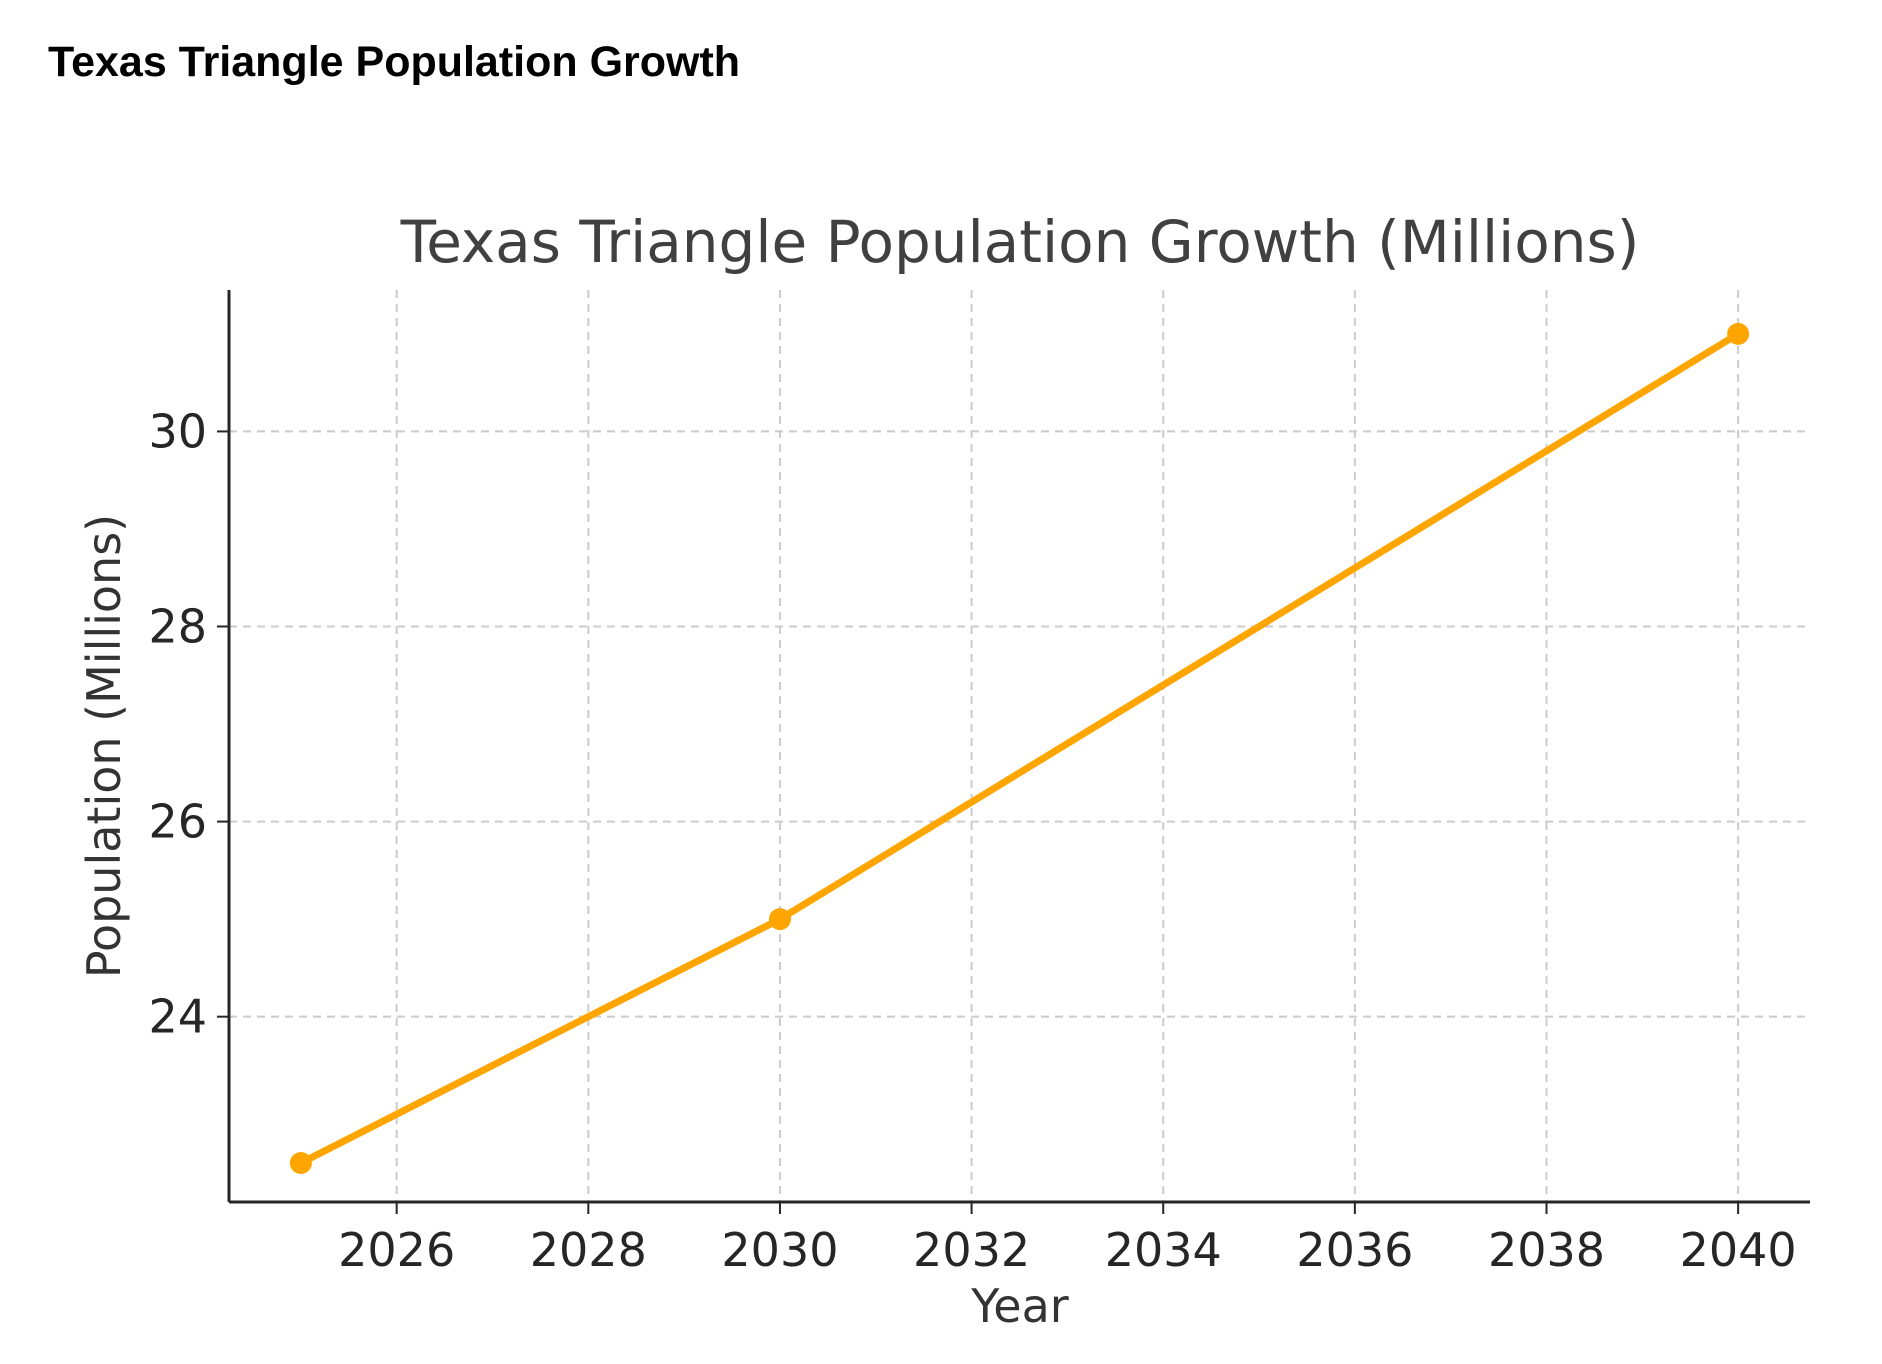  What do you see at coordinates (177, 822) in the screenshot?
I see `y-tick-label: 26` at bounding box center [177, 822].